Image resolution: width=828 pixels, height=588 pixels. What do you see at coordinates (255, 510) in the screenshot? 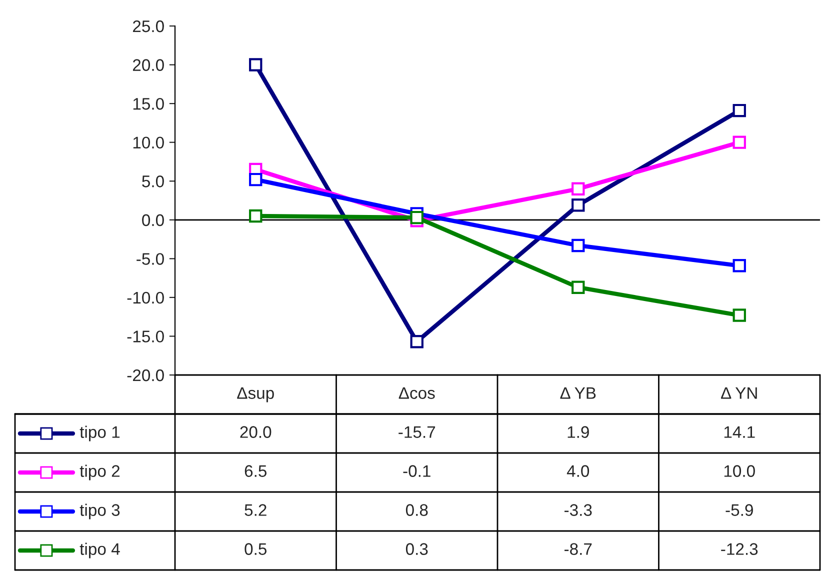
I see `data-label: 5.2` at bounding box center [255, 510].